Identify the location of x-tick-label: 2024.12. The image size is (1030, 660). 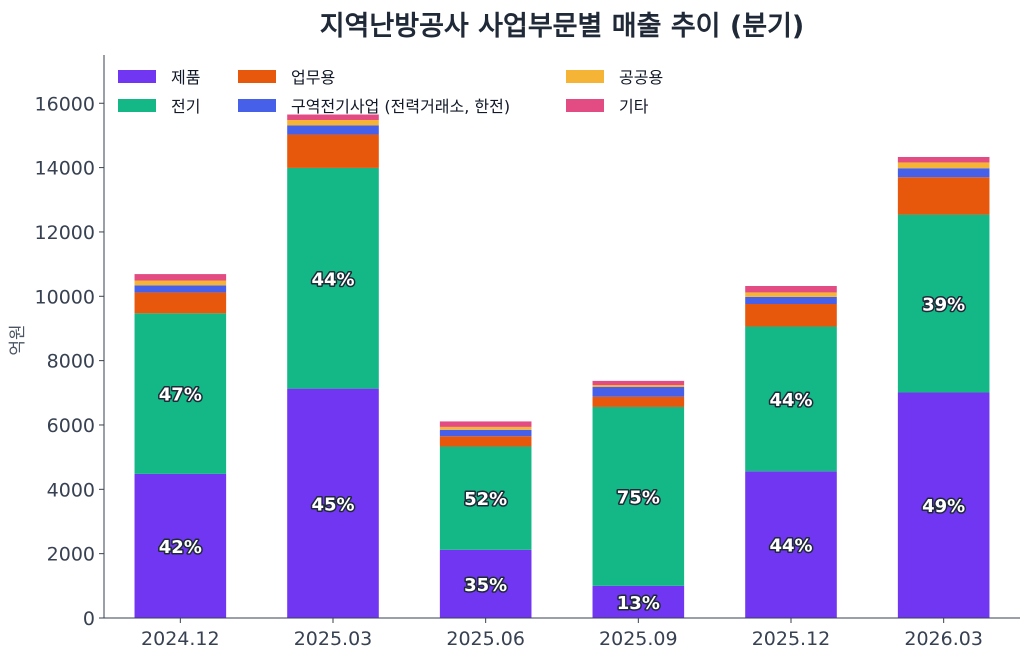
(180, 639).